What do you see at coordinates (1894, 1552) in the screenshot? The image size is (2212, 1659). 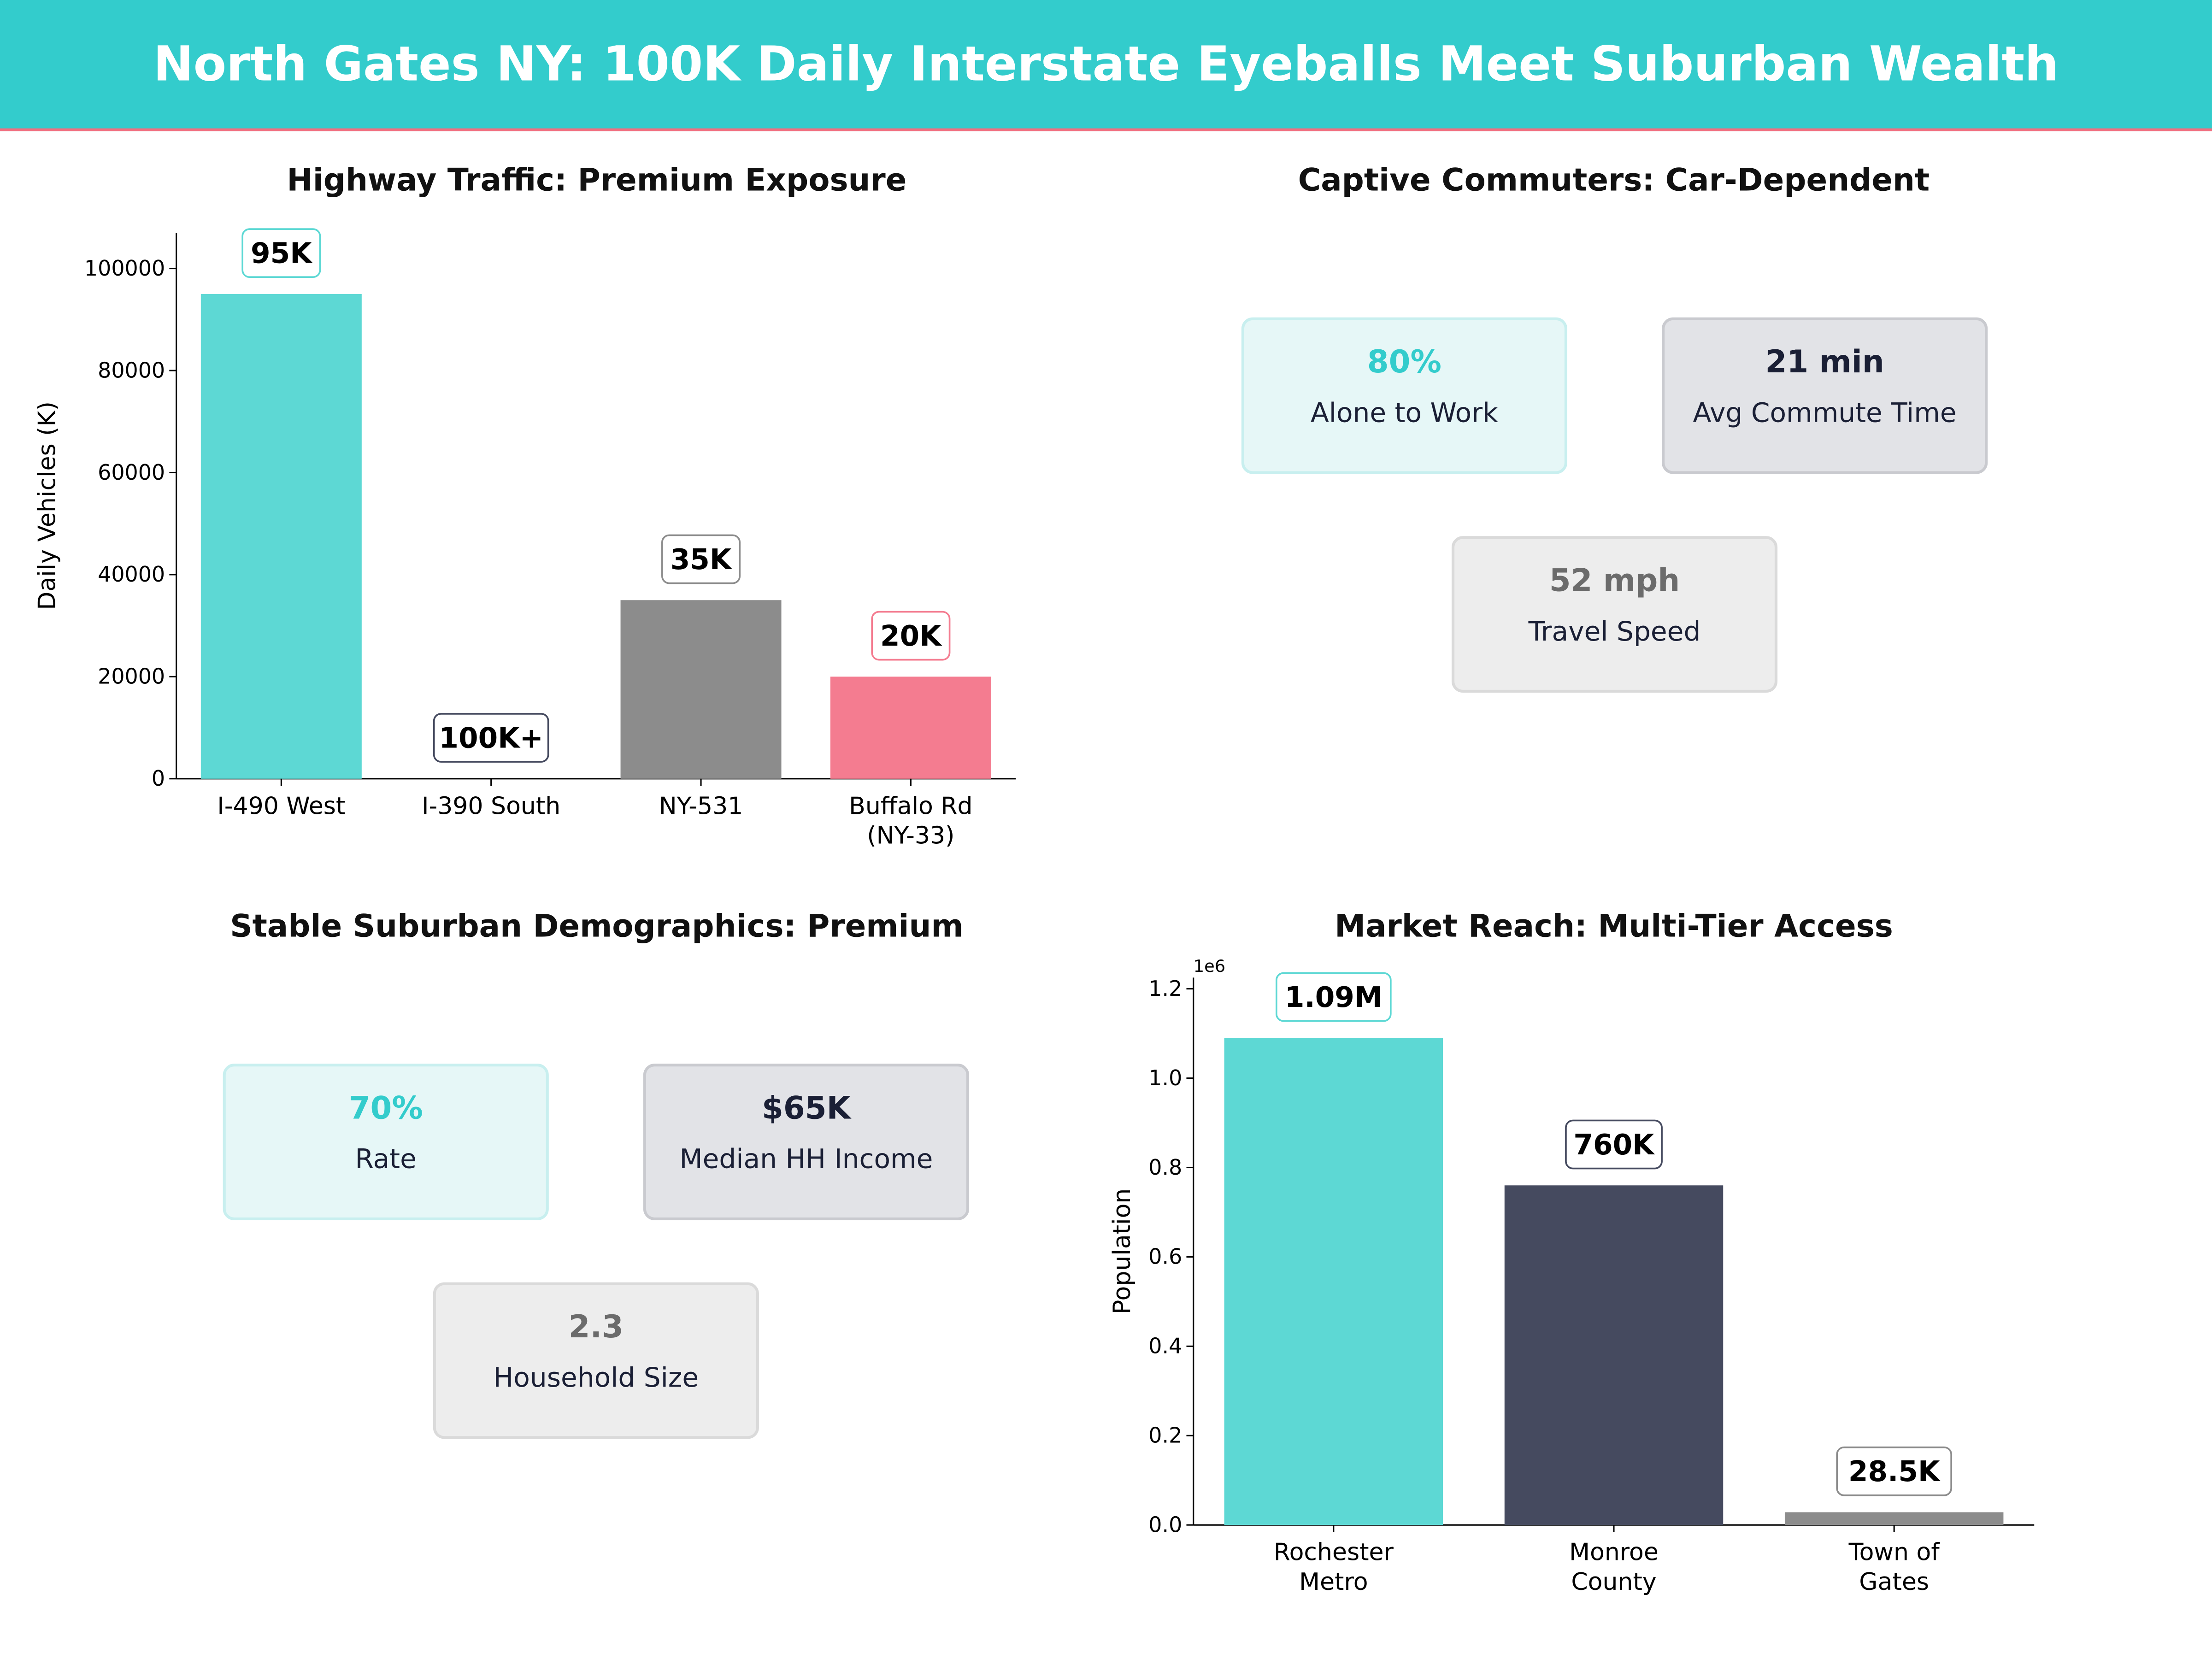 I see `x-tick-label: Town of` at bounding box center [1894, 1552].